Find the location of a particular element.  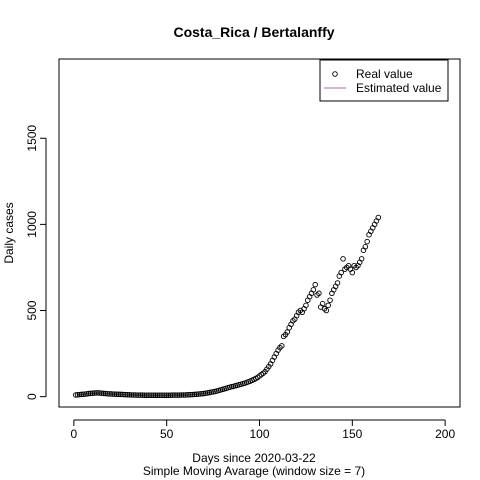

y-axis: 0 500 1000 1500 is located at coordinates (35, 262).